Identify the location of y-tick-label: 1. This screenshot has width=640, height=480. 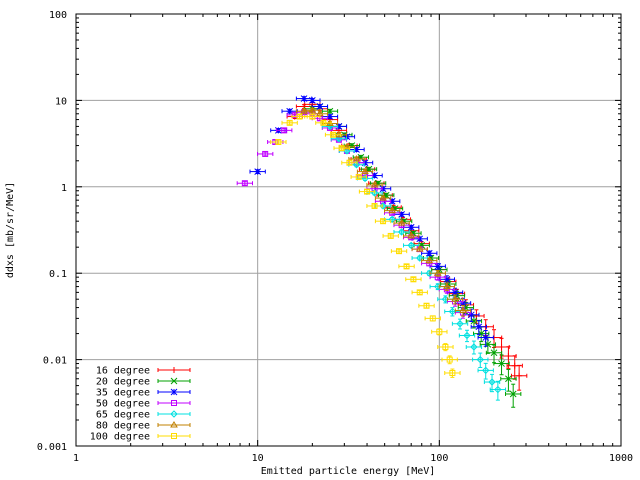
(64, 188).